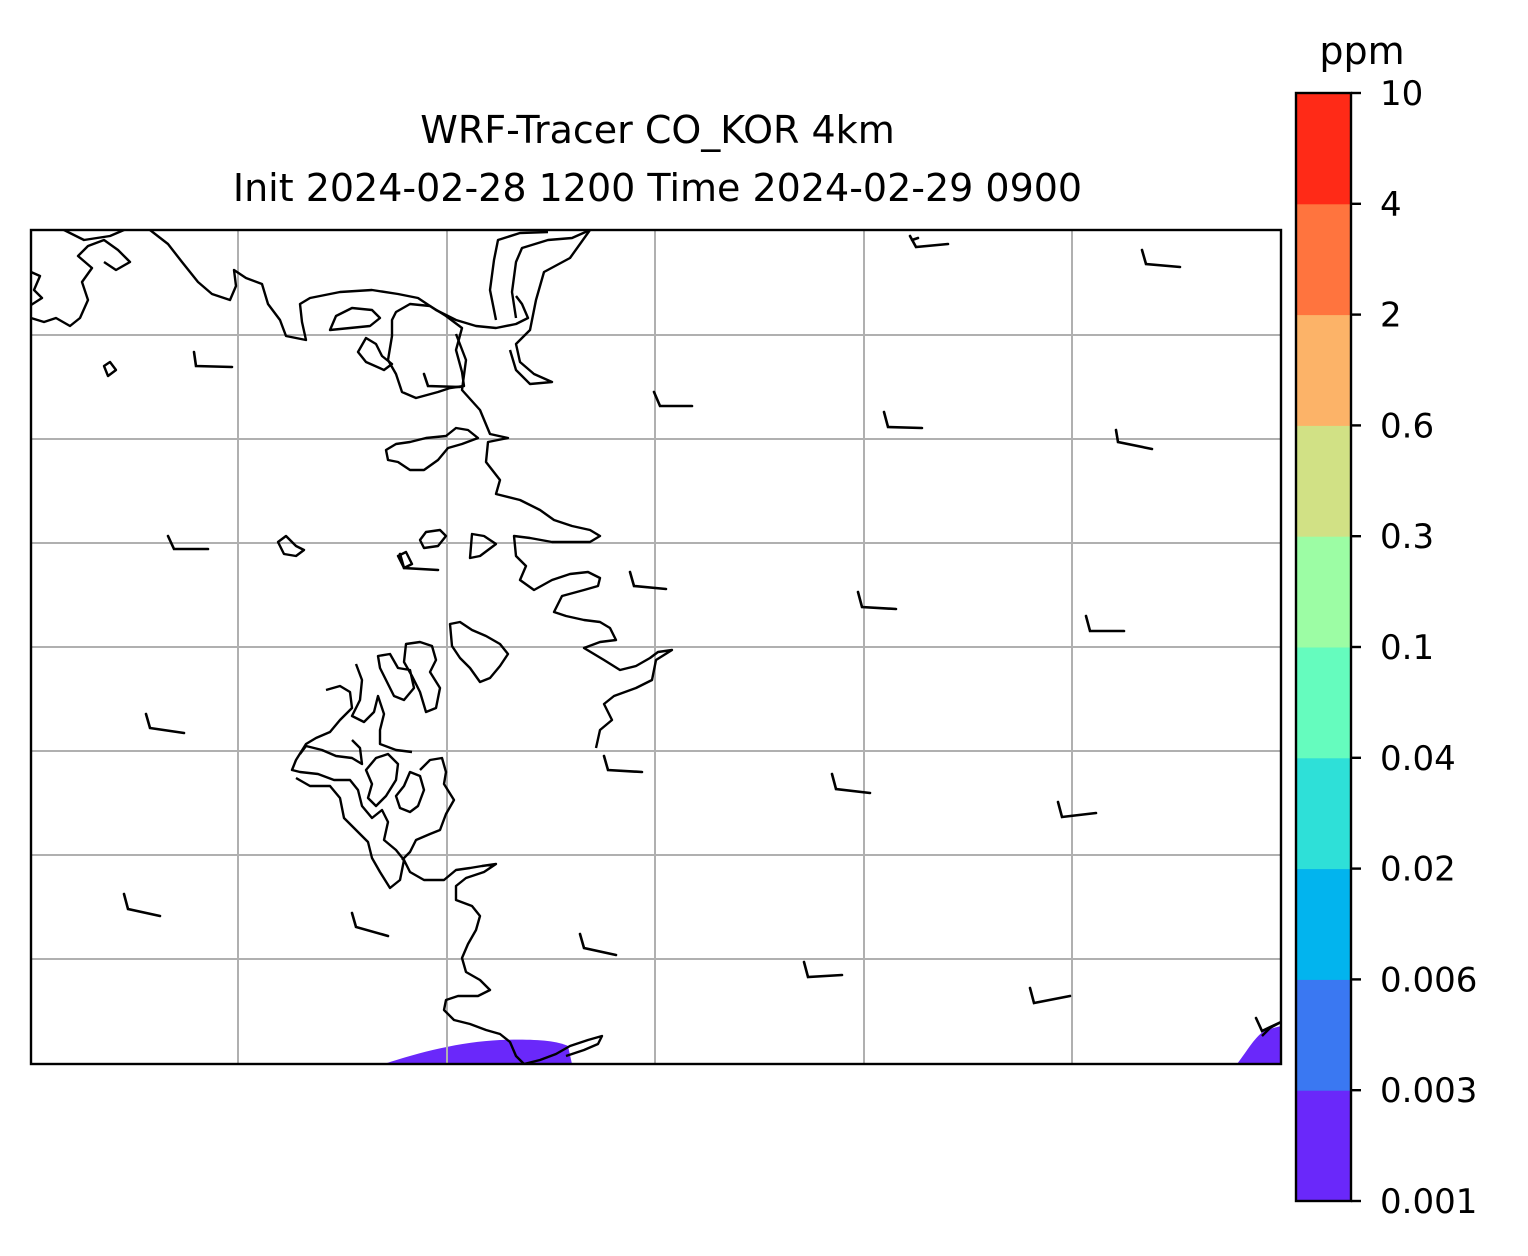  What do you see at coordinates (432, 449) in the screenshot?
I see `coastline-gulf` at bounding box center [432, 449].